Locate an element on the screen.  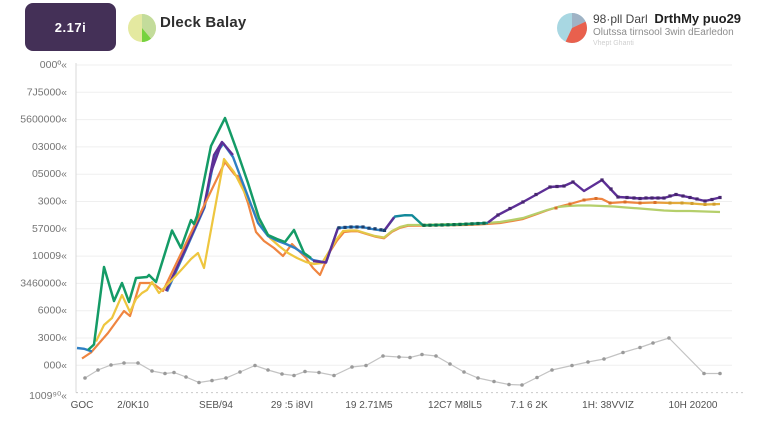
svg-text: 12C7 M8lL5 is located at coordinates (455, 405).